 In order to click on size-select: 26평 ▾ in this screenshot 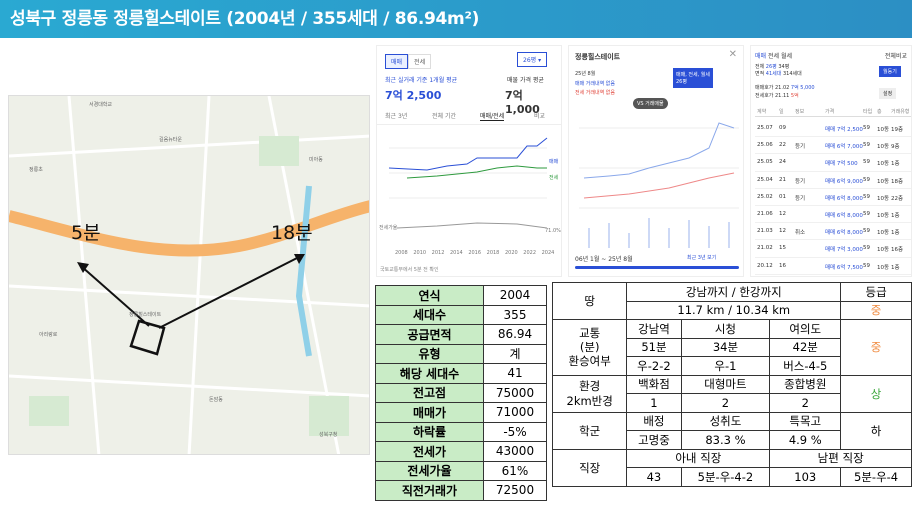, I will do `click(532, 59)`.